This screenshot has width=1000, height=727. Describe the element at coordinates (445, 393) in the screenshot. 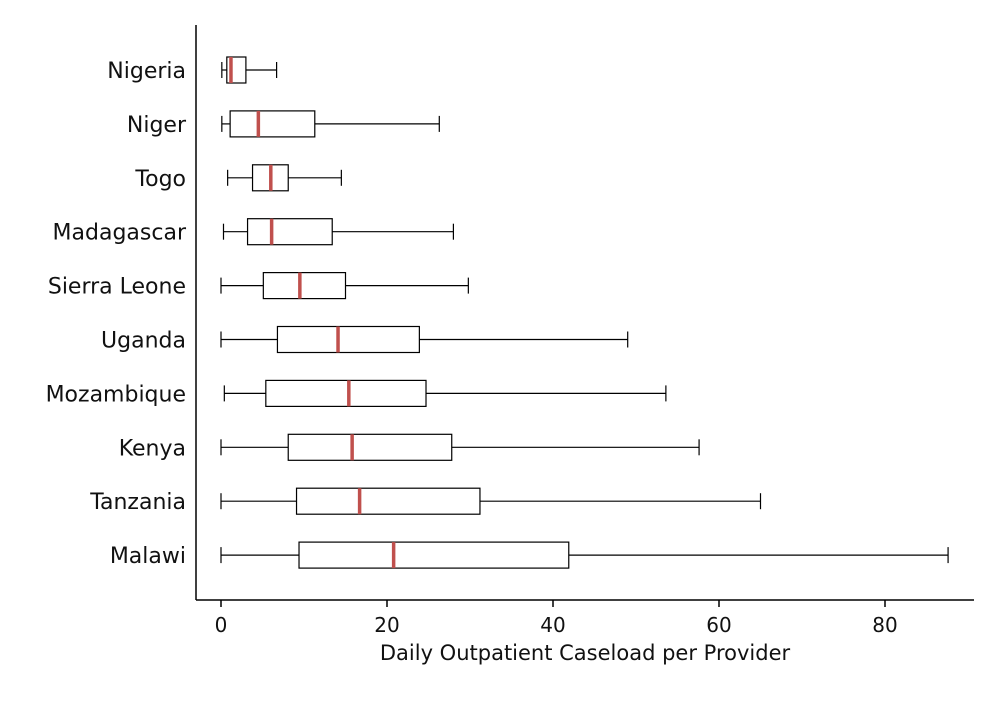

I see `box-mozambique` at that location.